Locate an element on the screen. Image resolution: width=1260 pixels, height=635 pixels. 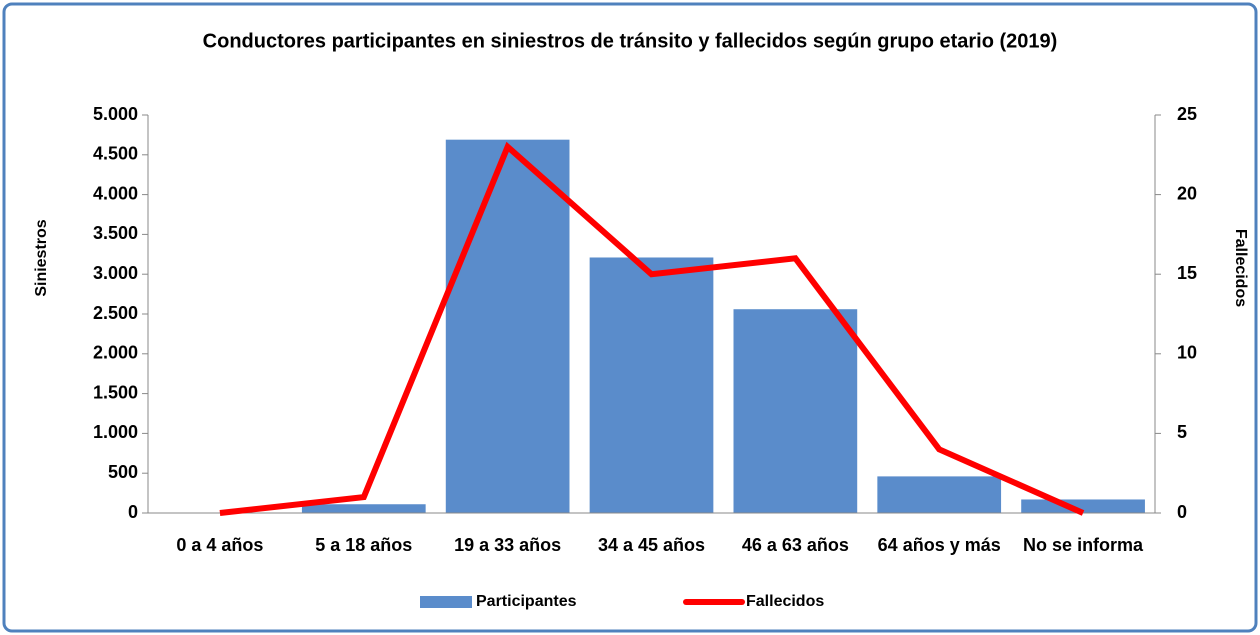
x-tick-label: 34 a 45 años is located at coordinates (651, 545).